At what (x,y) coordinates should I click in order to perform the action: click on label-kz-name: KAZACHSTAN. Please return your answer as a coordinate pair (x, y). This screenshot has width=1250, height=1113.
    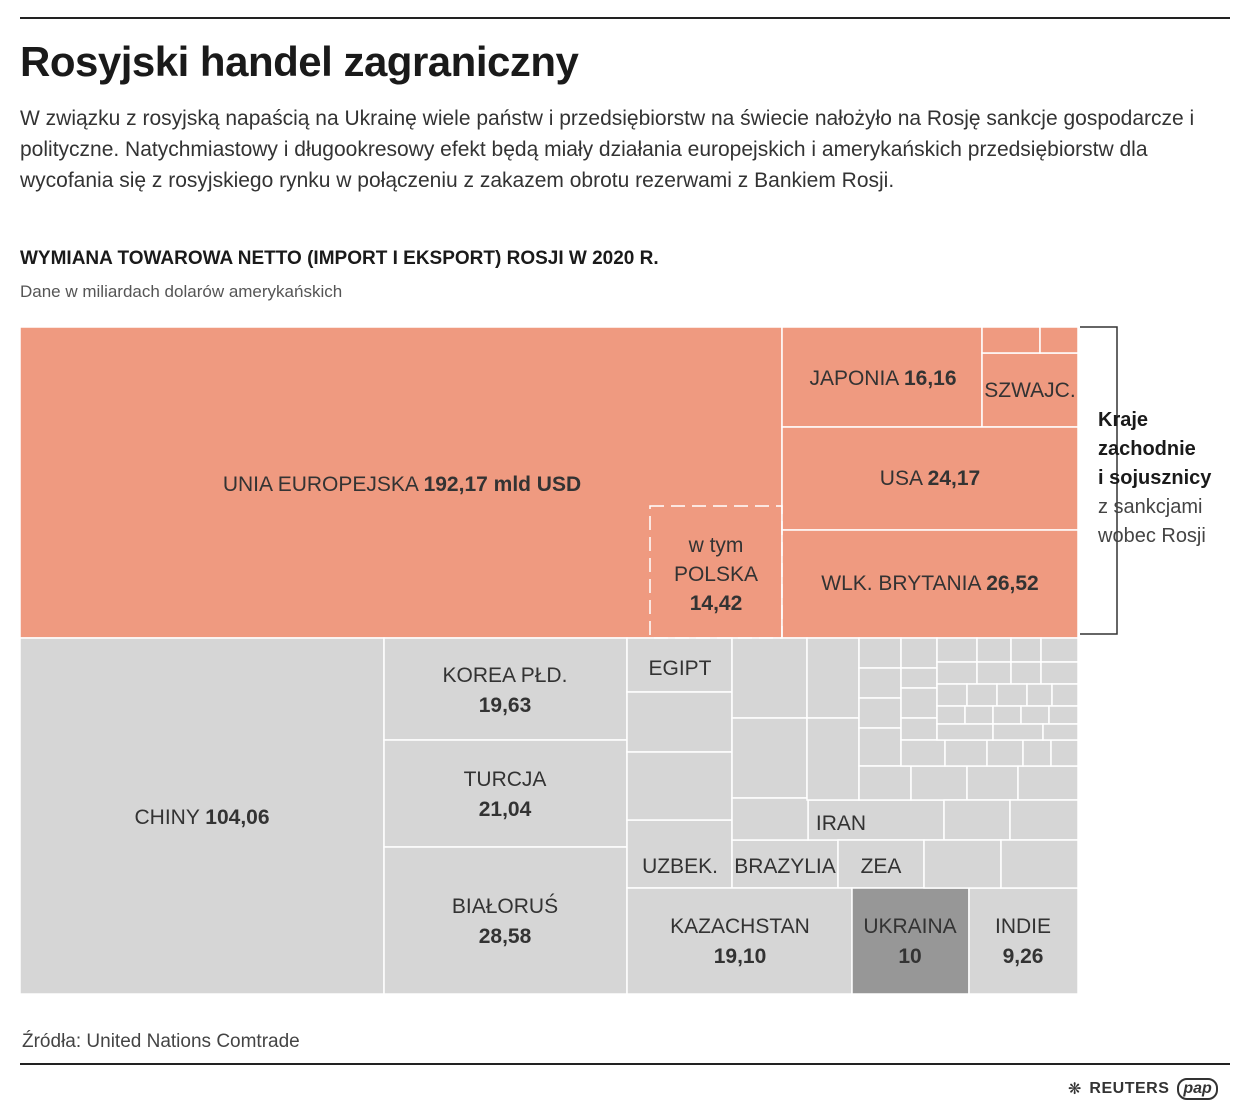
    Looking at the image, I should click on (740, 926).